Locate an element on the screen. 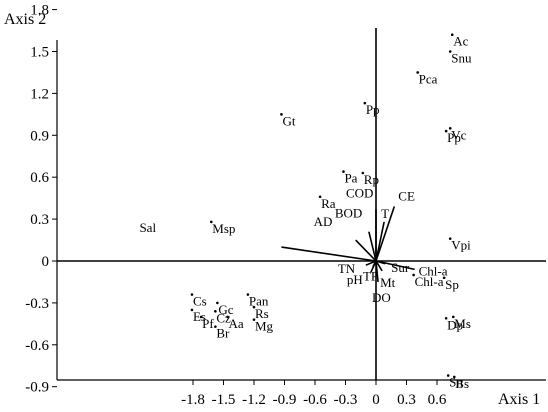 Image resolution: width=548 pixels, height=412 pixels. species-label-bs: Bs is located at coordinates (462, 383).